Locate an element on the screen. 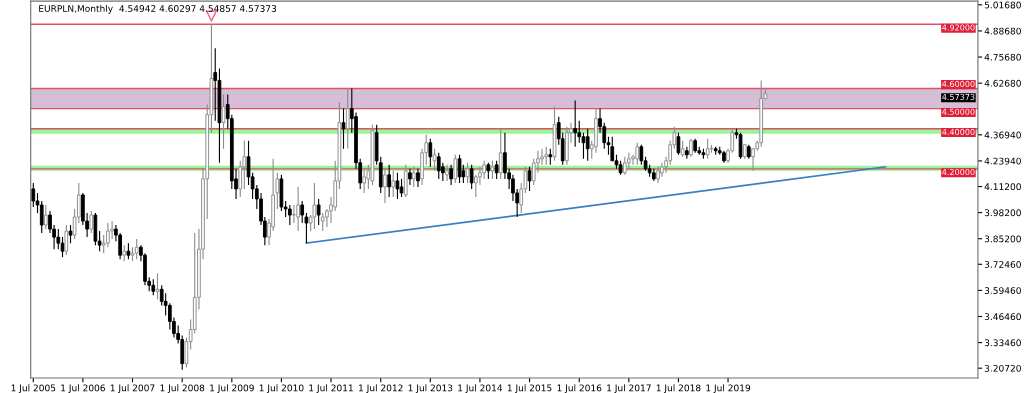 This screenshot has width=1024, height=393. ref-line-label: 4.20000 is located at coordinates (958, 172).